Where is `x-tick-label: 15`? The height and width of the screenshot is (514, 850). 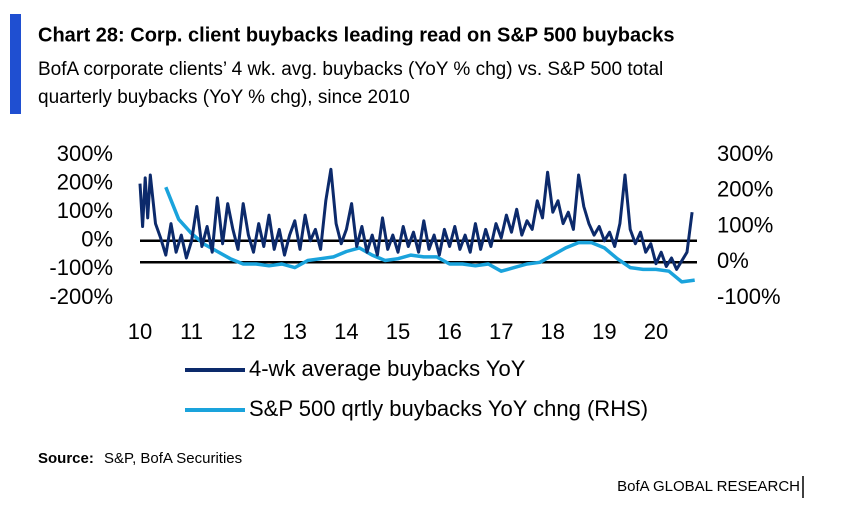
x-tick-label: 15 is located at coordinates (398, 331).